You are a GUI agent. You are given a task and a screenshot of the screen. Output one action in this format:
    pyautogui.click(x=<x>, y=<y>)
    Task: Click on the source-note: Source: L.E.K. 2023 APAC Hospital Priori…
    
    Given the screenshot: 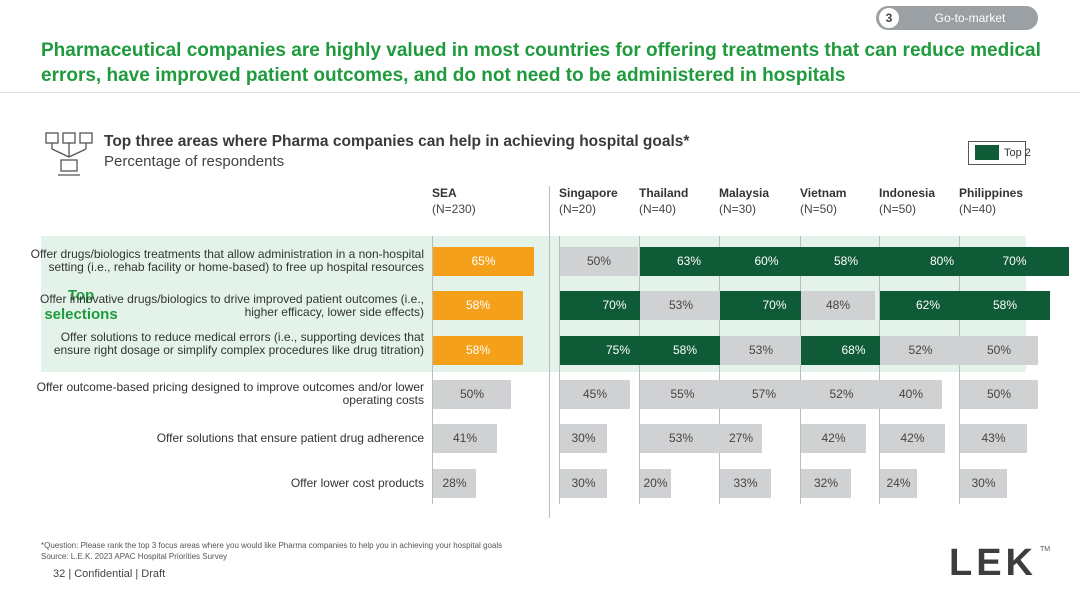 What is the action you would take?
    pyautogui.click(x=134, y=556)
    